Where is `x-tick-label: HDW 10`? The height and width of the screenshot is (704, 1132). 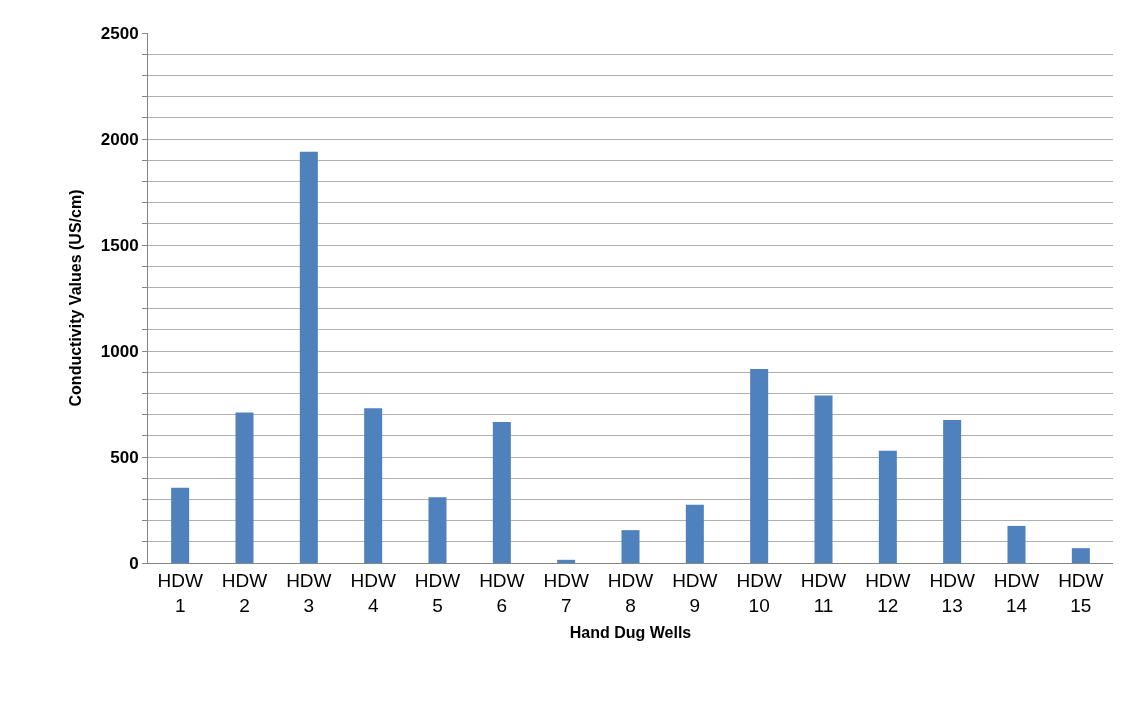
x-tick-label: HDW 10 is located at coordinates (759, 592).